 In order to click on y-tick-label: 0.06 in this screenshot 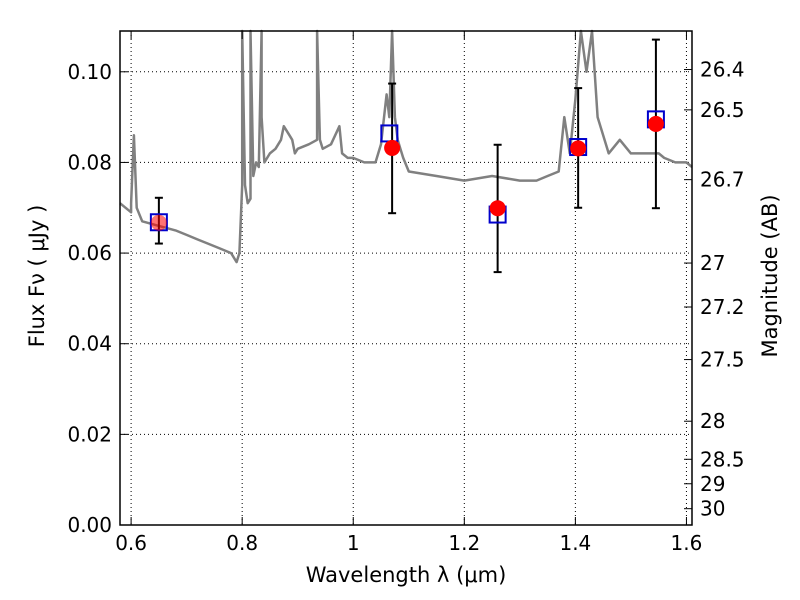, I will do `click(89, 253)`.